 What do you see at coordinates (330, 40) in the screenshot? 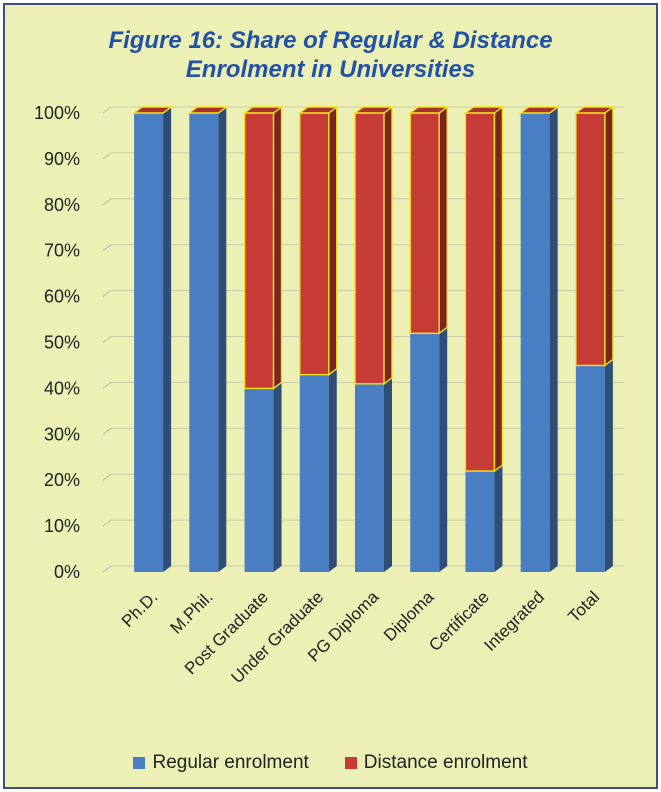
I see `chart-title-line-1: Figure 16: Share of Regular & Distance` at bounding box center [330, 40].